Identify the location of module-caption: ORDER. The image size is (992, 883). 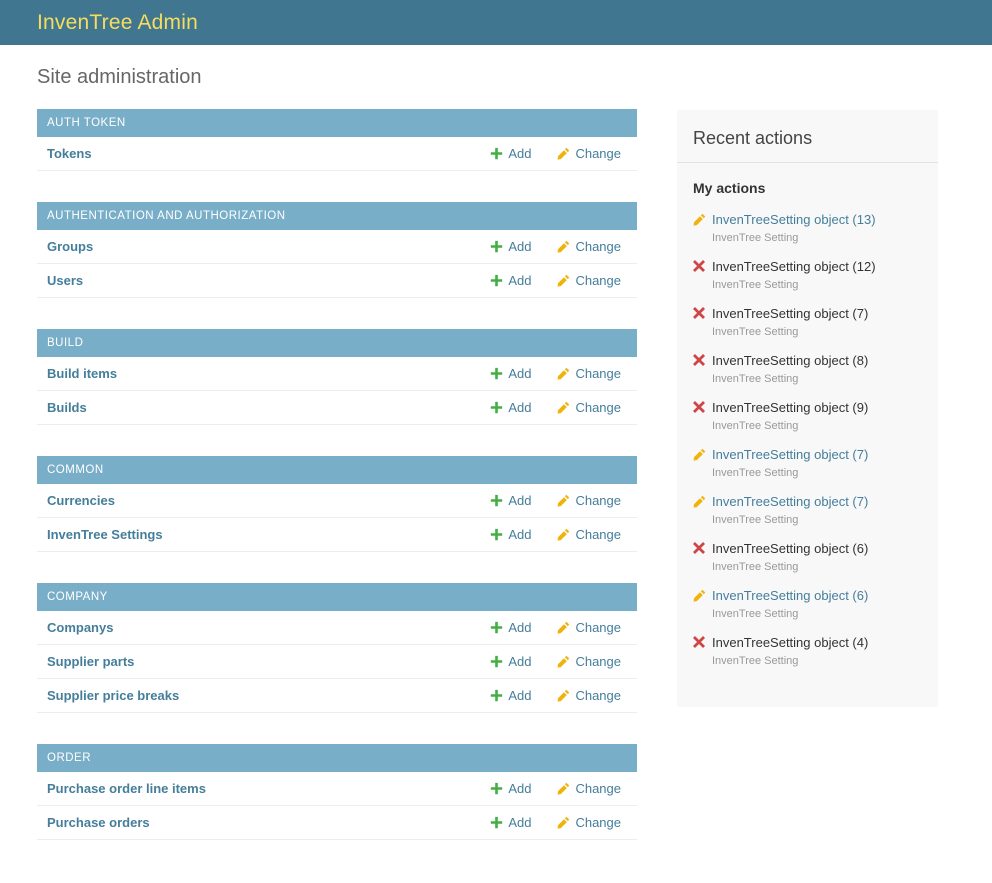
(337, 758).